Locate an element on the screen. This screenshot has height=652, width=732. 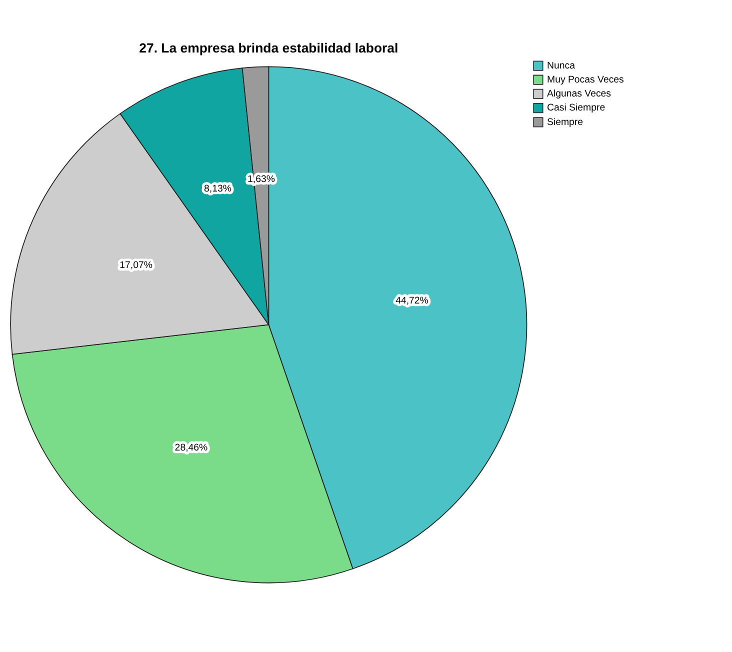
data-label: 17,07% is located at coordinates (136, 265).